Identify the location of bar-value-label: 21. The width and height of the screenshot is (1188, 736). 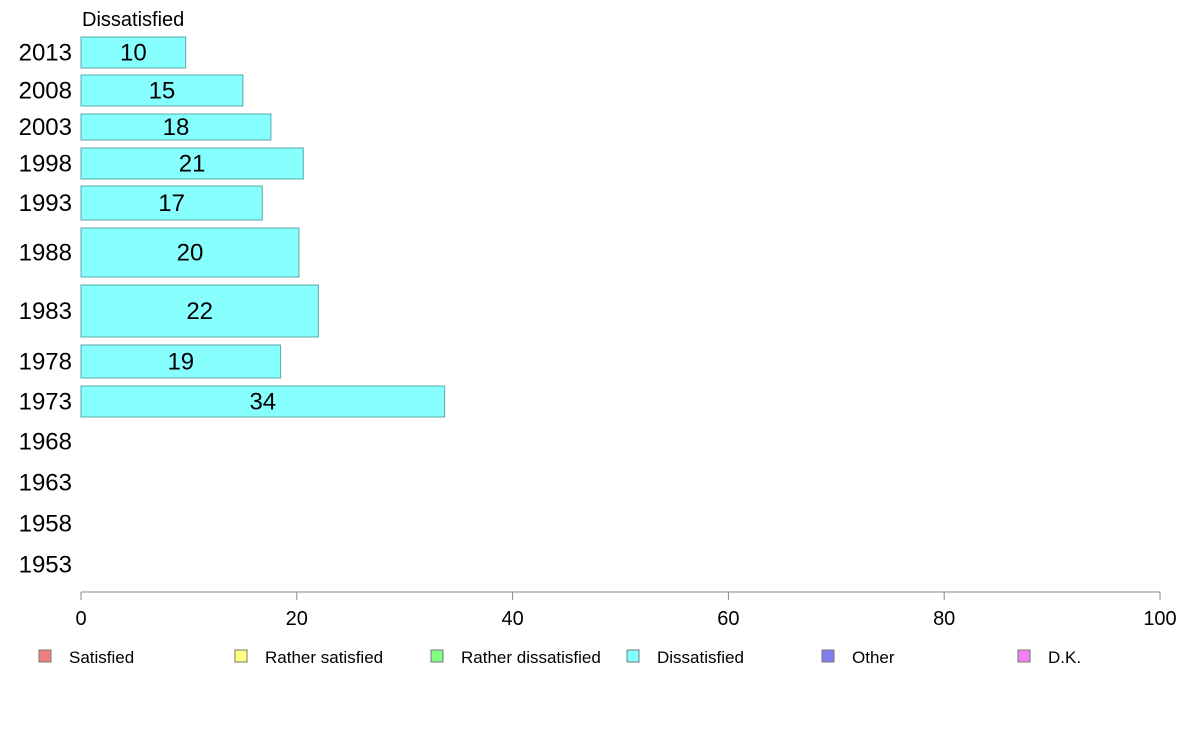
(192, 164).